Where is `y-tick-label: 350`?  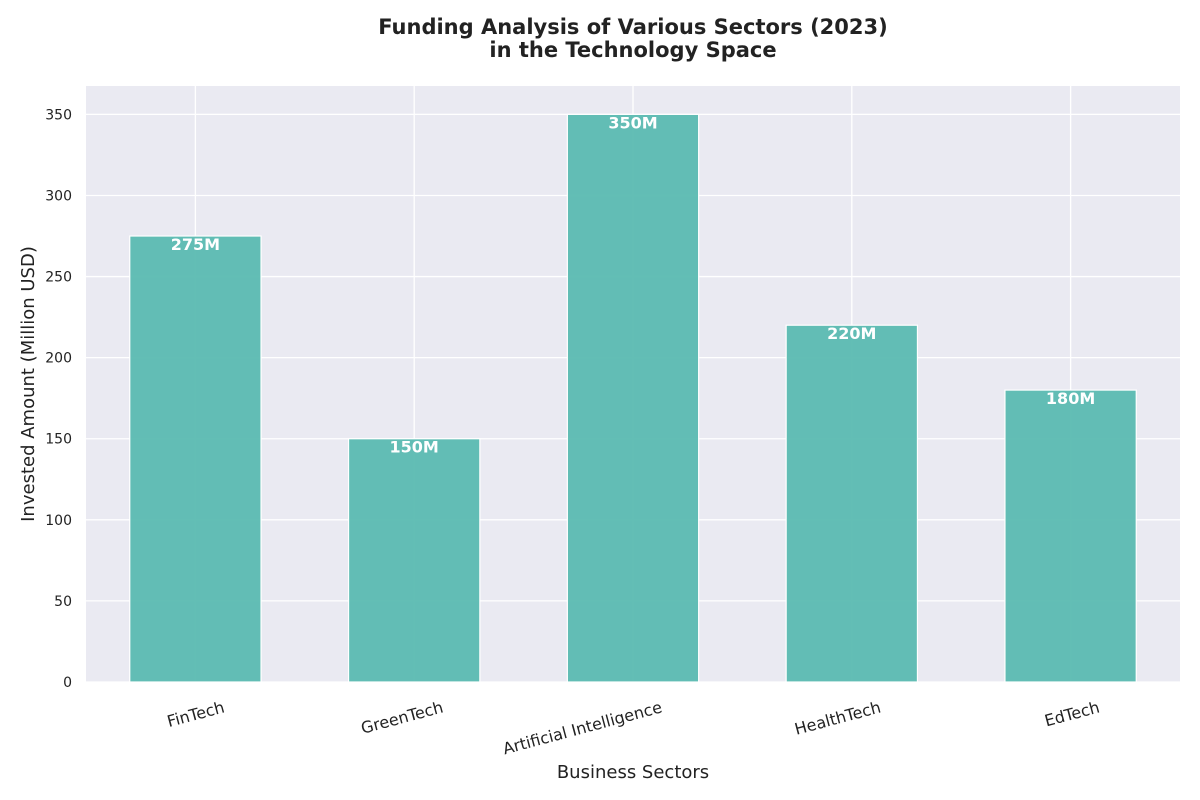 y-tick-label: 350 is located at coordinates (58, 115).